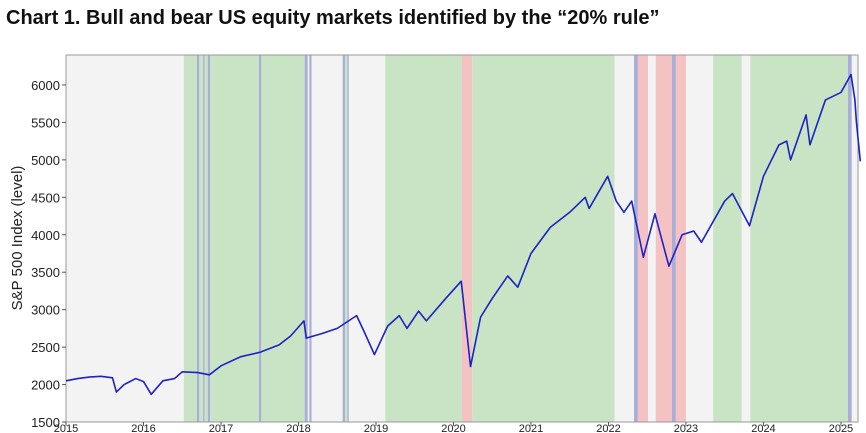 This screenshot has width=866, height=433. Describe the element at coordinates (221, 428) in the screenshot. I see `x-tick-label: 2017` at that location.